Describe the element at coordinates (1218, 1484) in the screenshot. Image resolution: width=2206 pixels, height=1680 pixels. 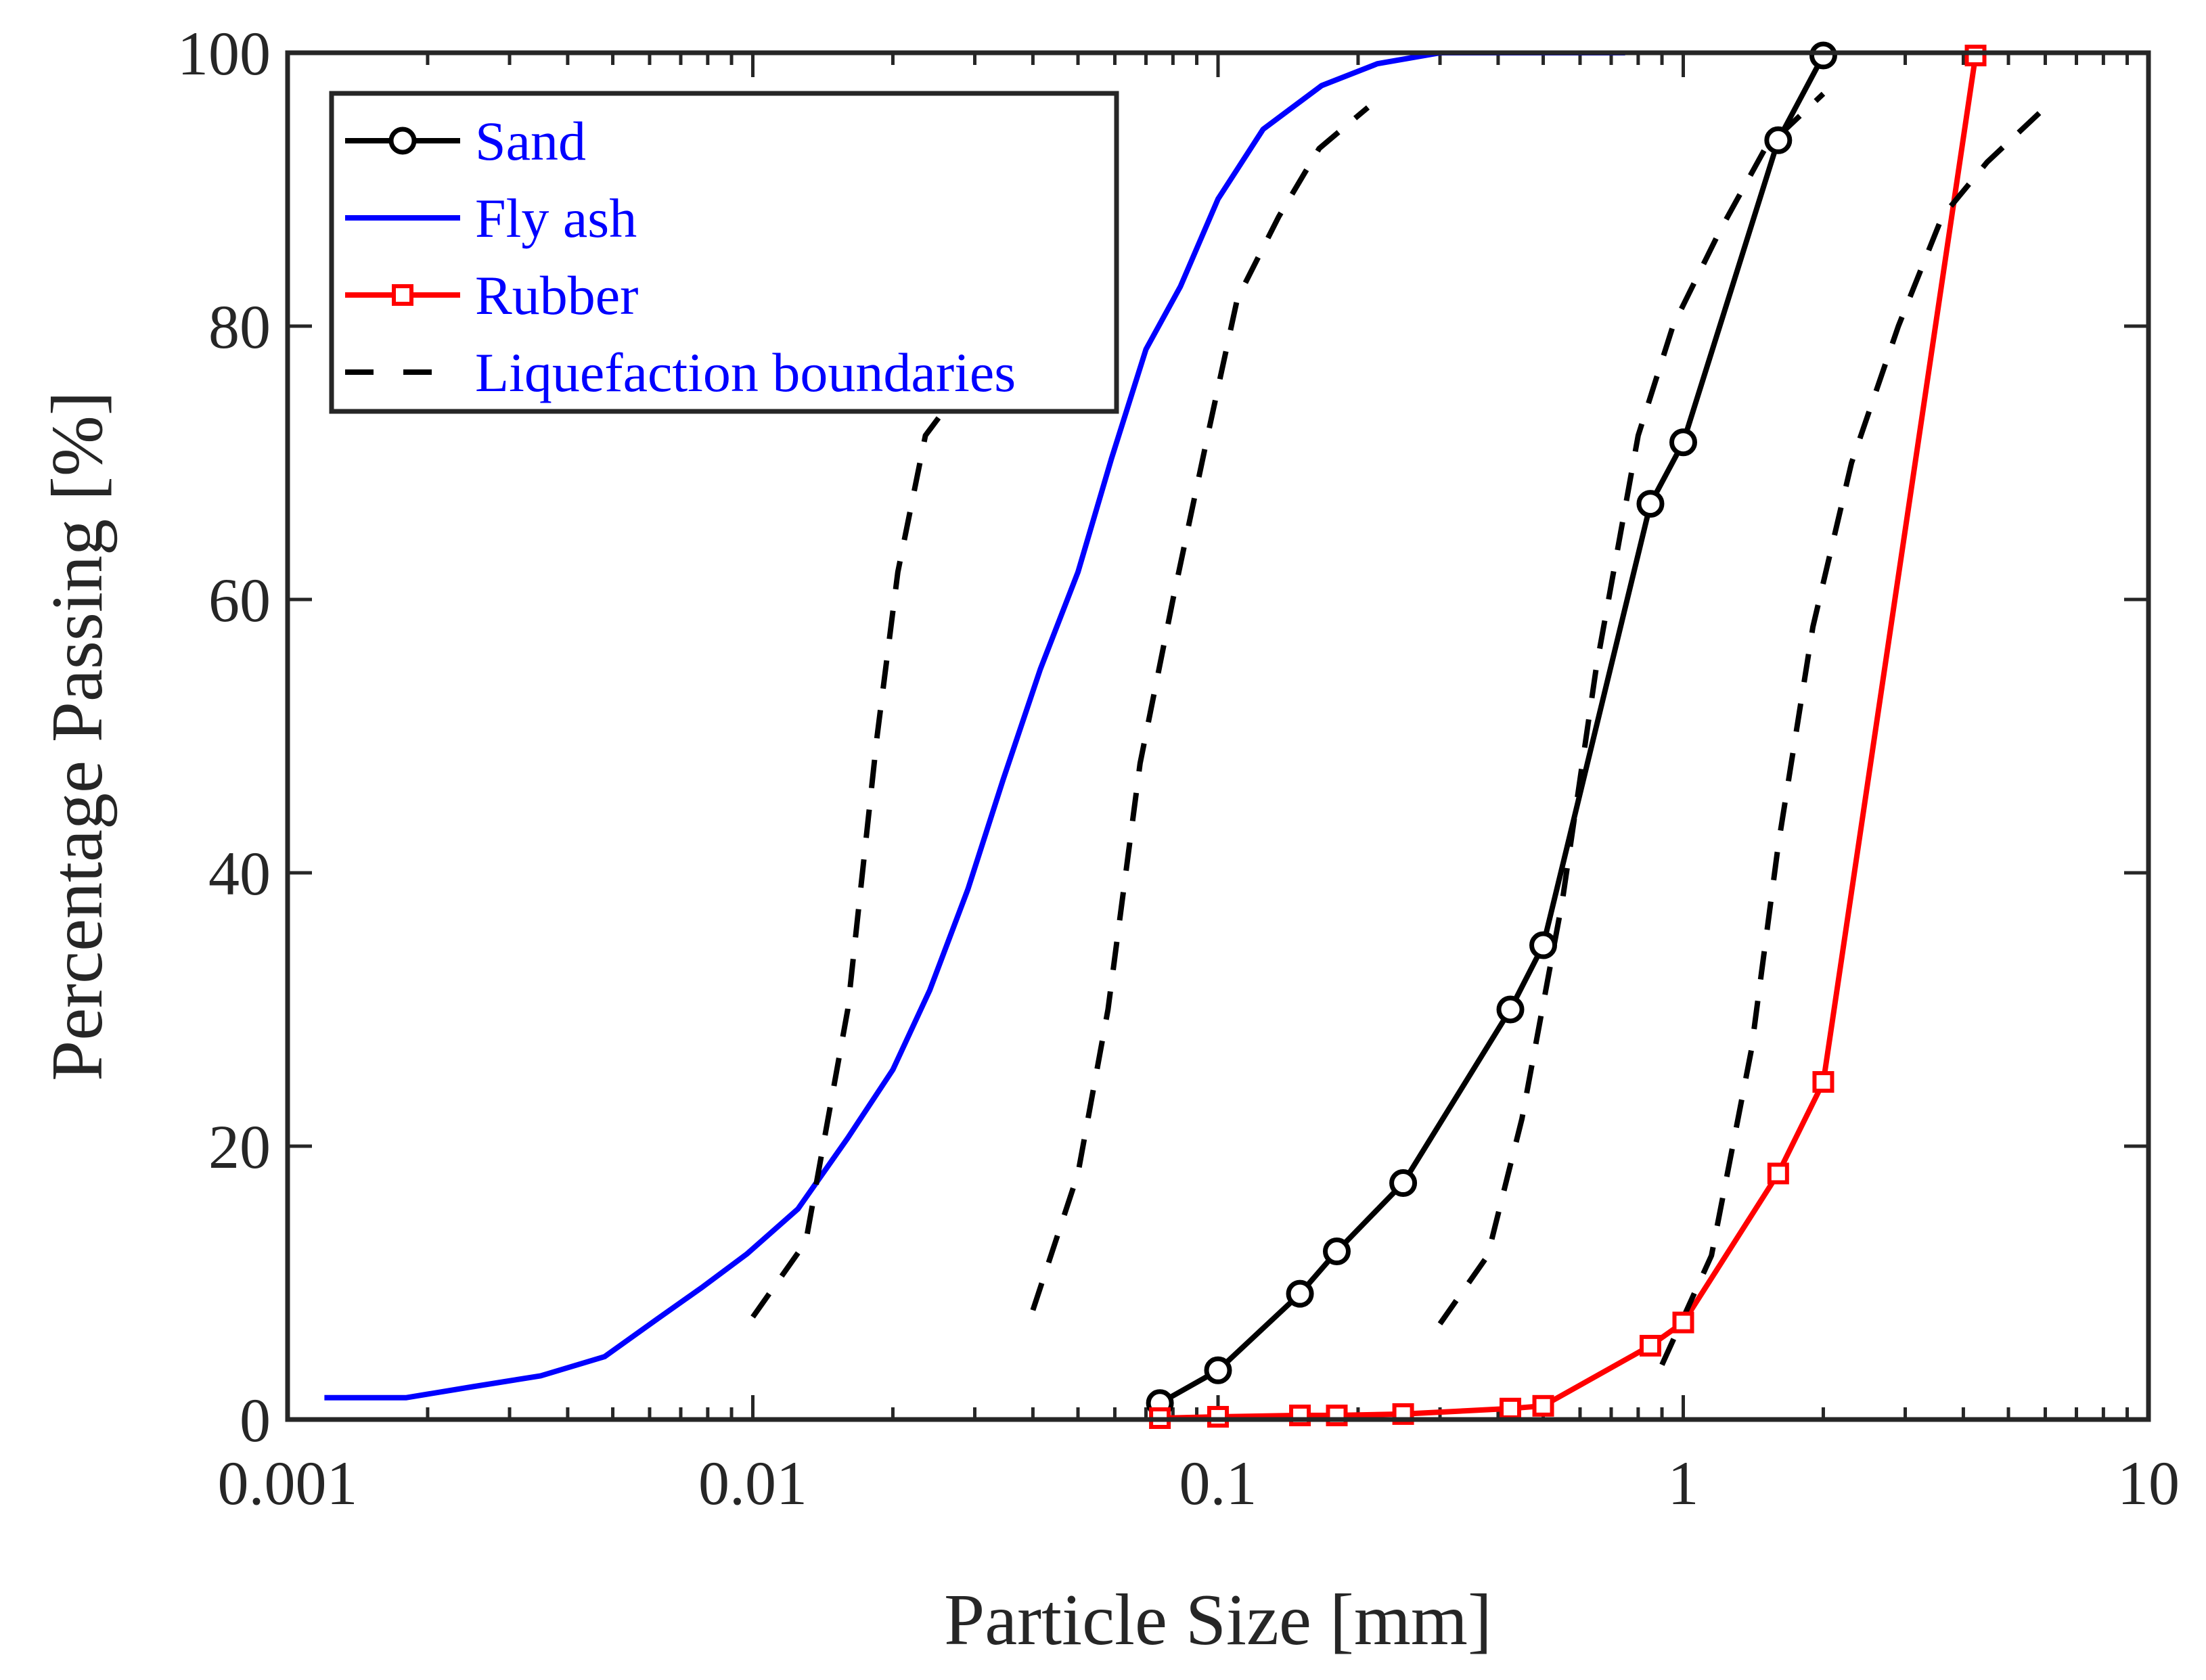
I see `x-tick-label: 0.1` at that location.